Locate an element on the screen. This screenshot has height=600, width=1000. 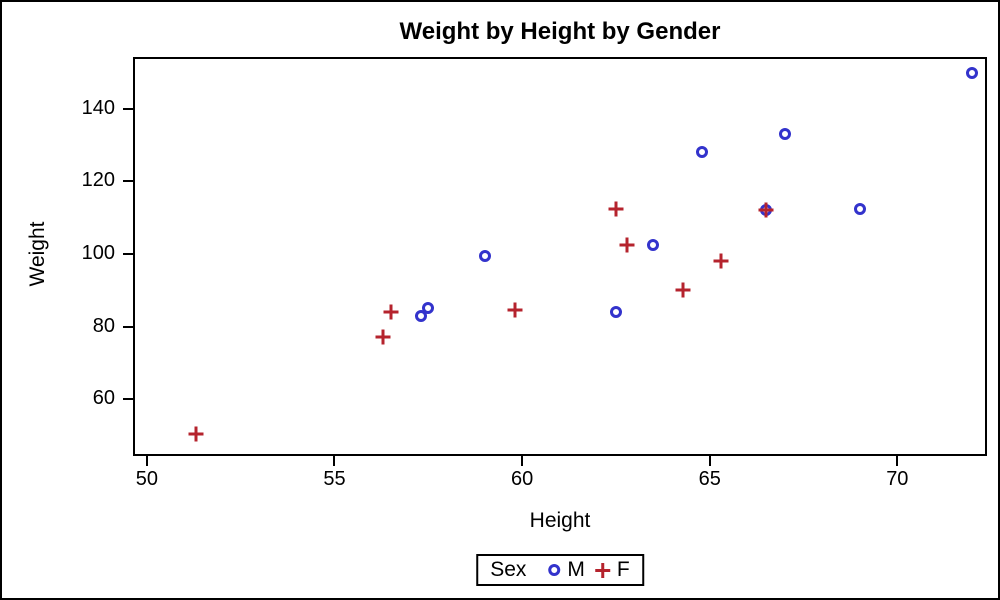
male-circle-marker-icon is located at coordinates (554, 570).